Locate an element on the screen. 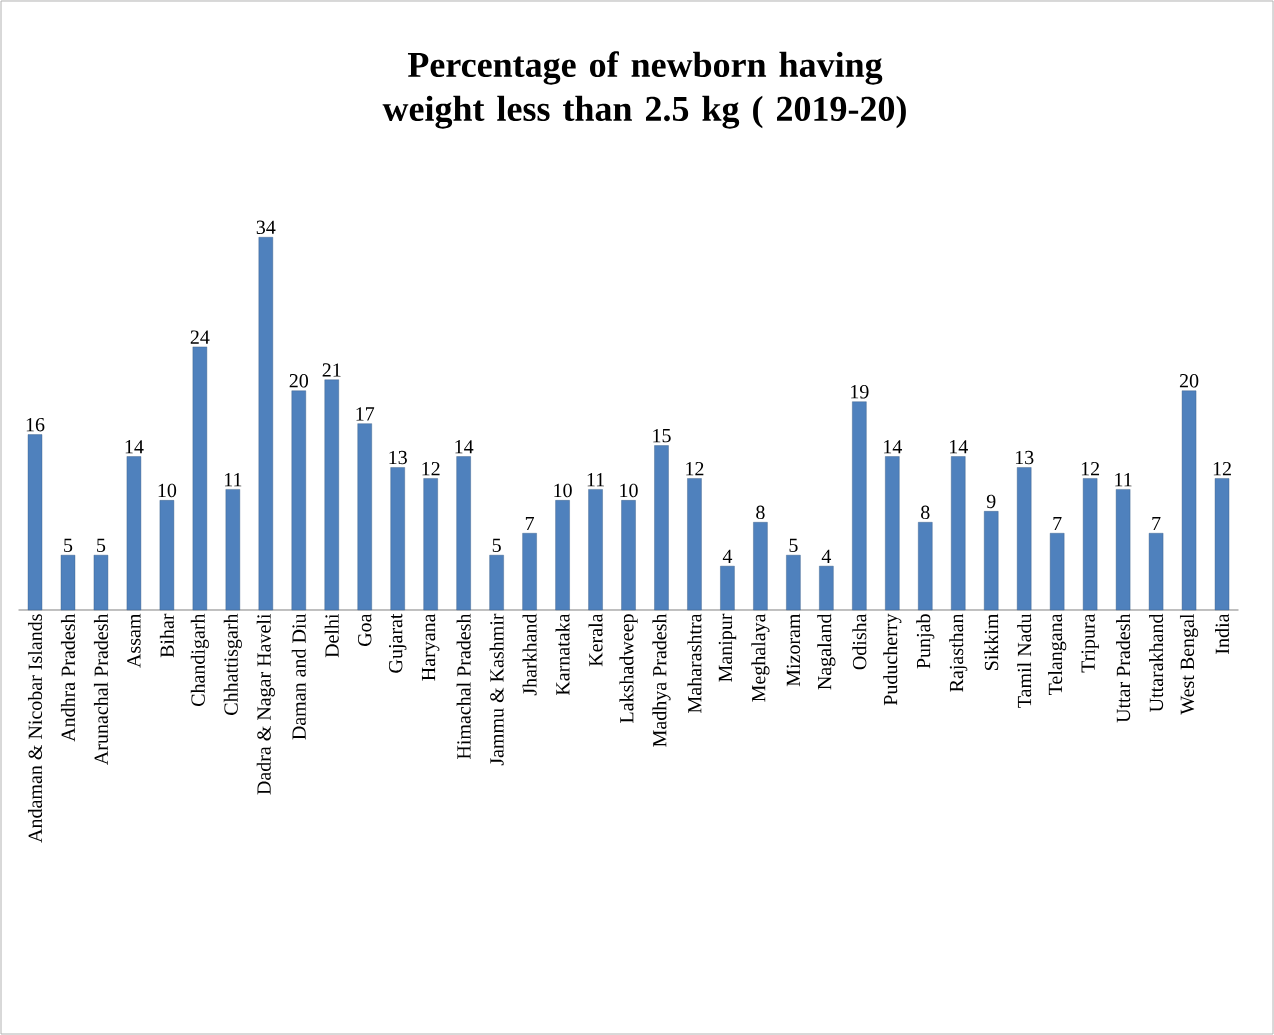 This screenshot has width=1274, height=1035. x-tick-label: Uttar Pradesh is located at coordinates (1123, 668).